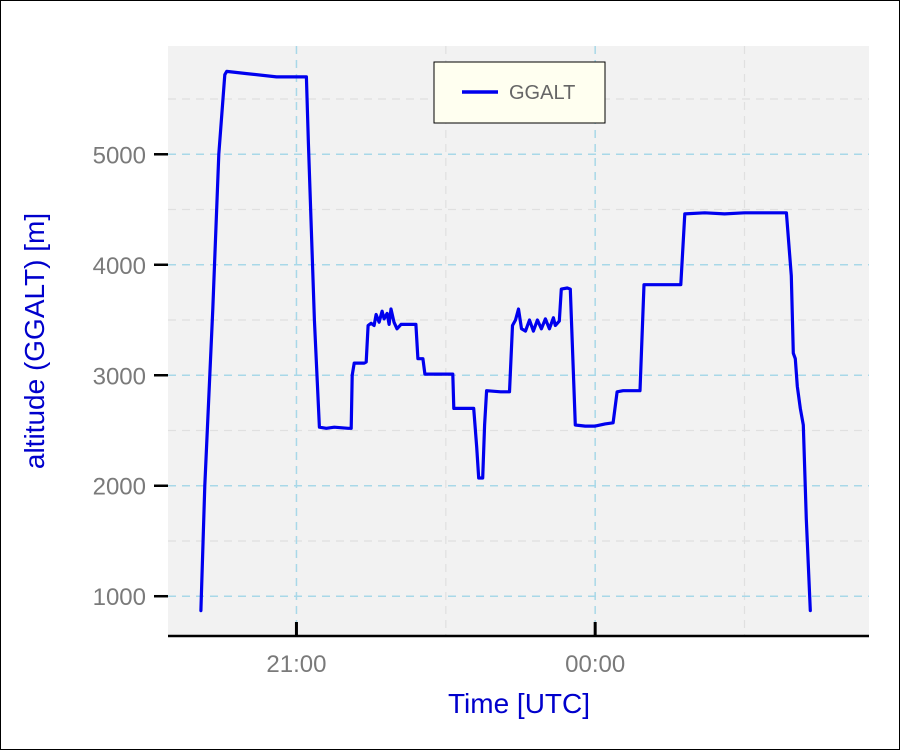 The height and width of the screenshot is (751, 900). Describe the element at coordinates (119, 487) in the screenshot. I see `y-tick-label: 2000` at that location.